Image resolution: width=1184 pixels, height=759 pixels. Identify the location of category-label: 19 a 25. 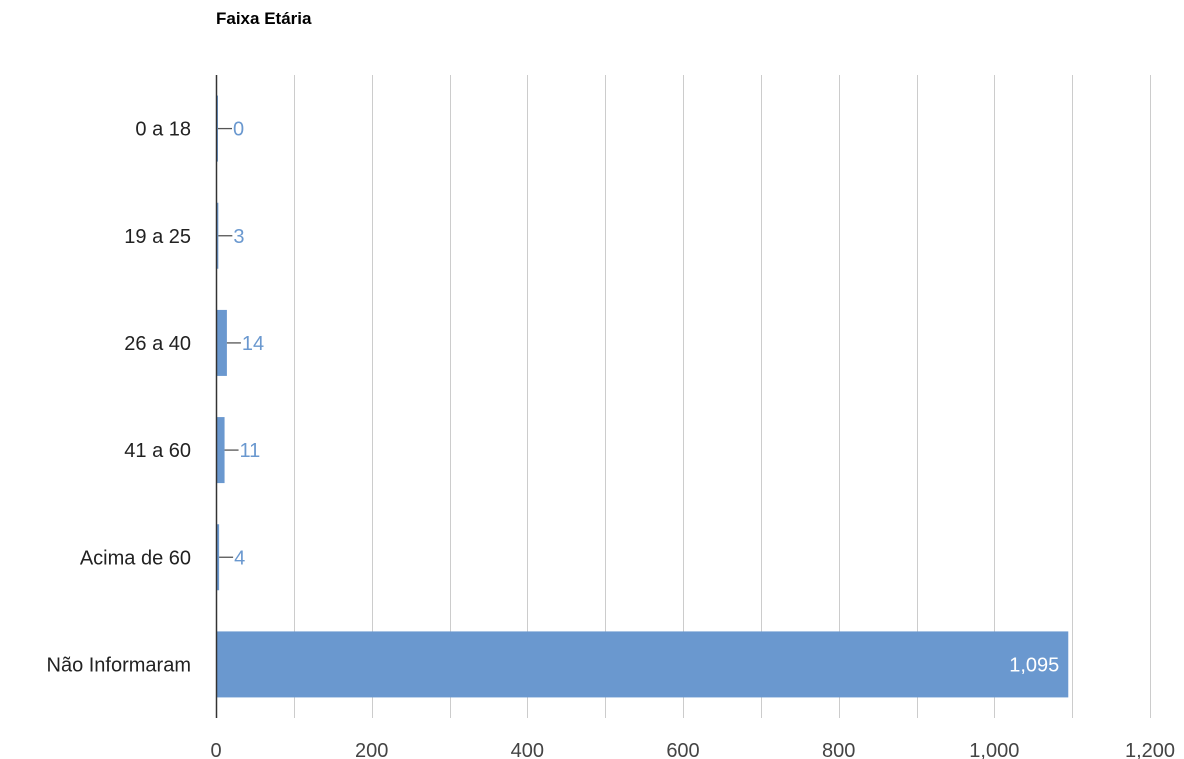
(157, 237).